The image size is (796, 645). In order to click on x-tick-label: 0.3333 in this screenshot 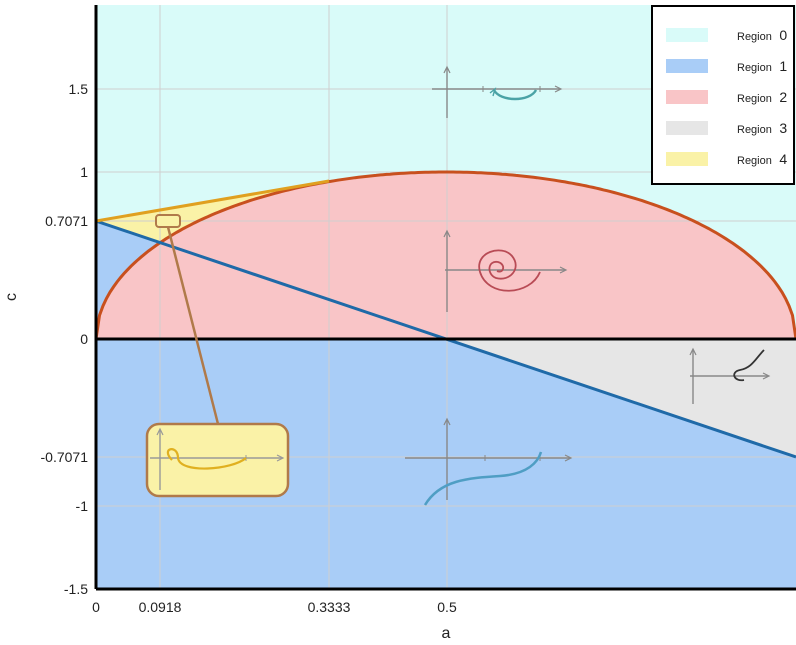, I will do `click(329, 607)`.